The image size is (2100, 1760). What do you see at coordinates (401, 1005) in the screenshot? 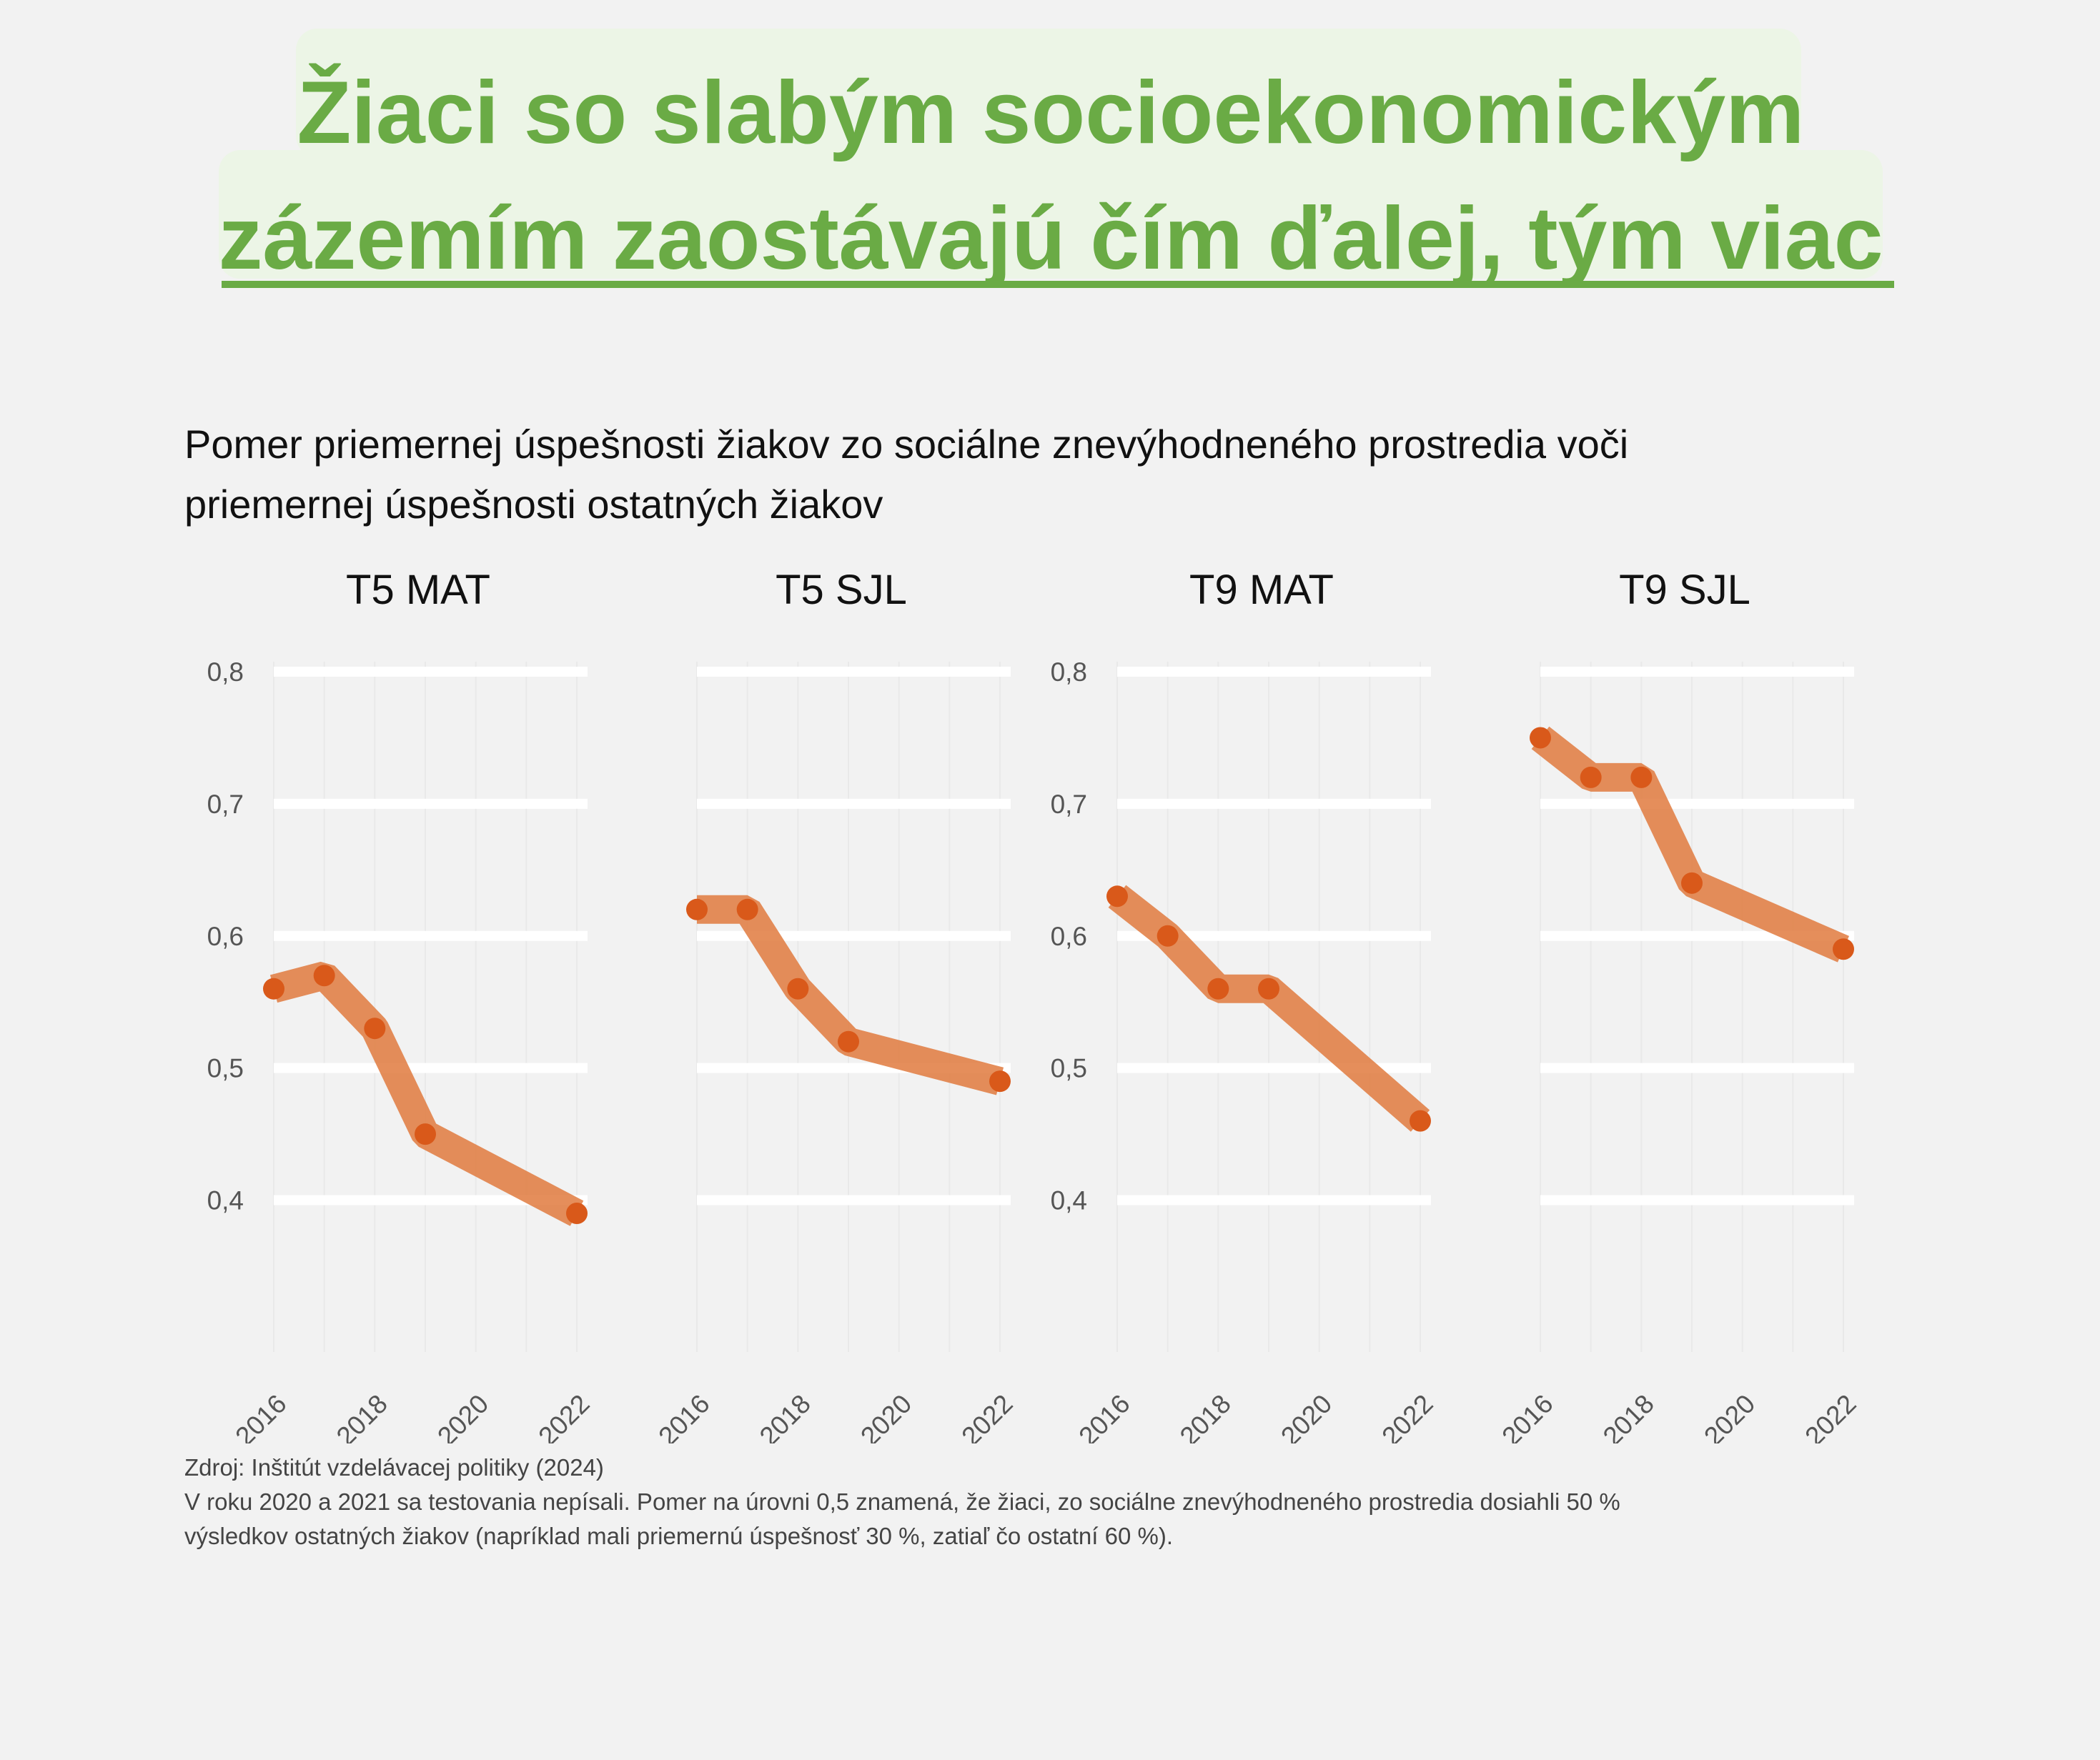
I see `panel-t5-mat: T5 MAT 0,4 0,5 0,6 0,7 0,8 2016 2018 2020 2022` at bounding box center [401, 1005].